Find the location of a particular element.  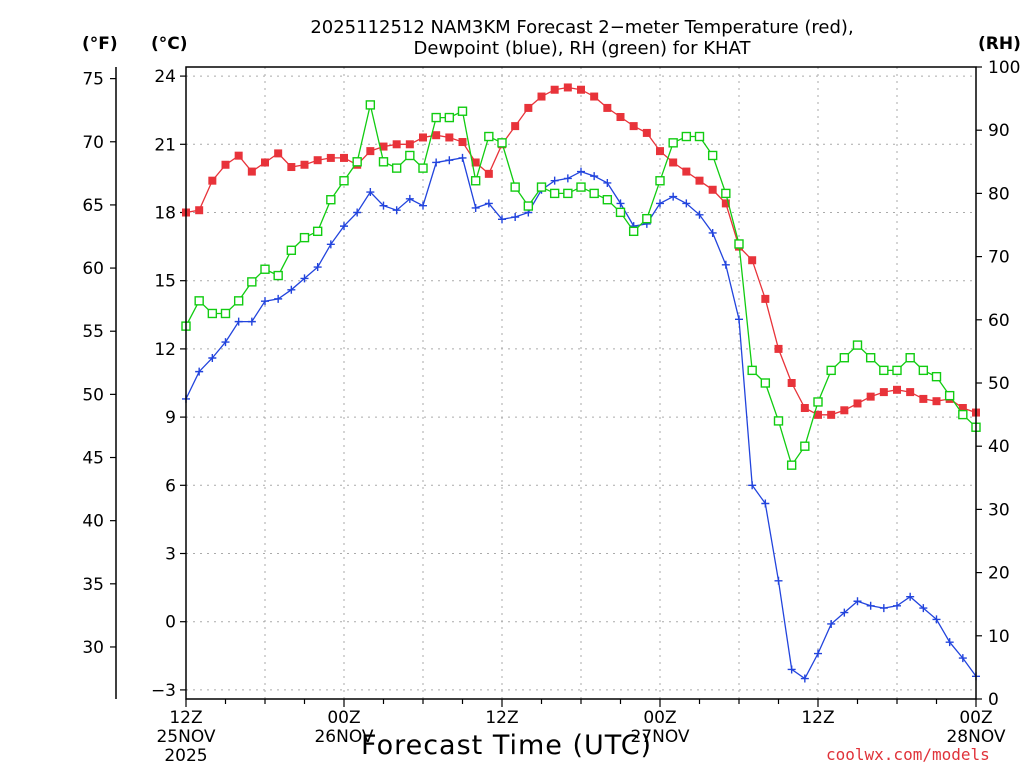

rh-tick-label: 10 is located at coordinates (999, 637).